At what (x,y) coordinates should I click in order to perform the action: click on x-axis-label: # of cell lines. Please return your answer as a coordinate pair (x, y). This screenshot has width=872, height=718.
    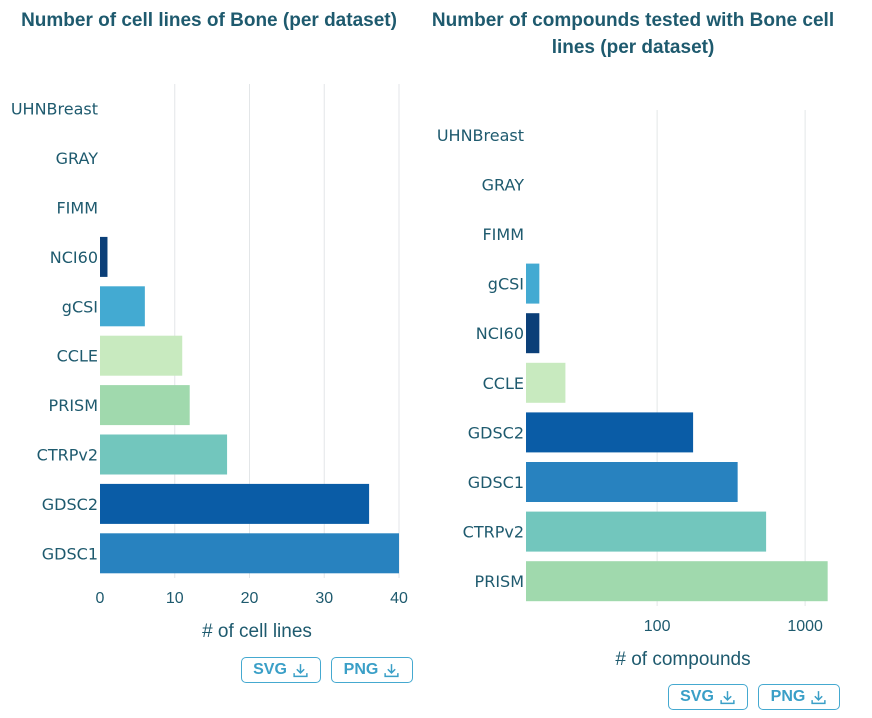
    Looking at the image, I should click on (257, 631).